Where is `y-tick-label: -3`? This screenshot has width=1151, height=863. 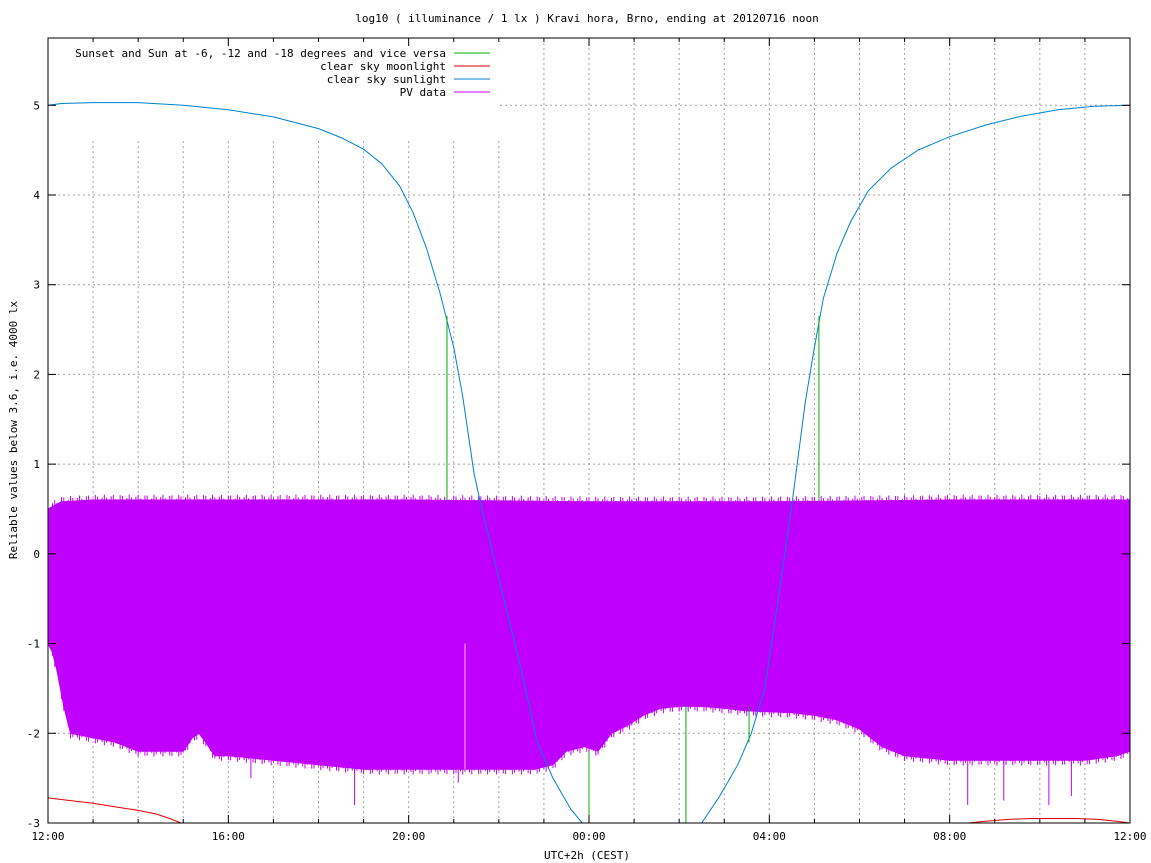
y-tick-label: -3 is located at coordinates (33, 823).